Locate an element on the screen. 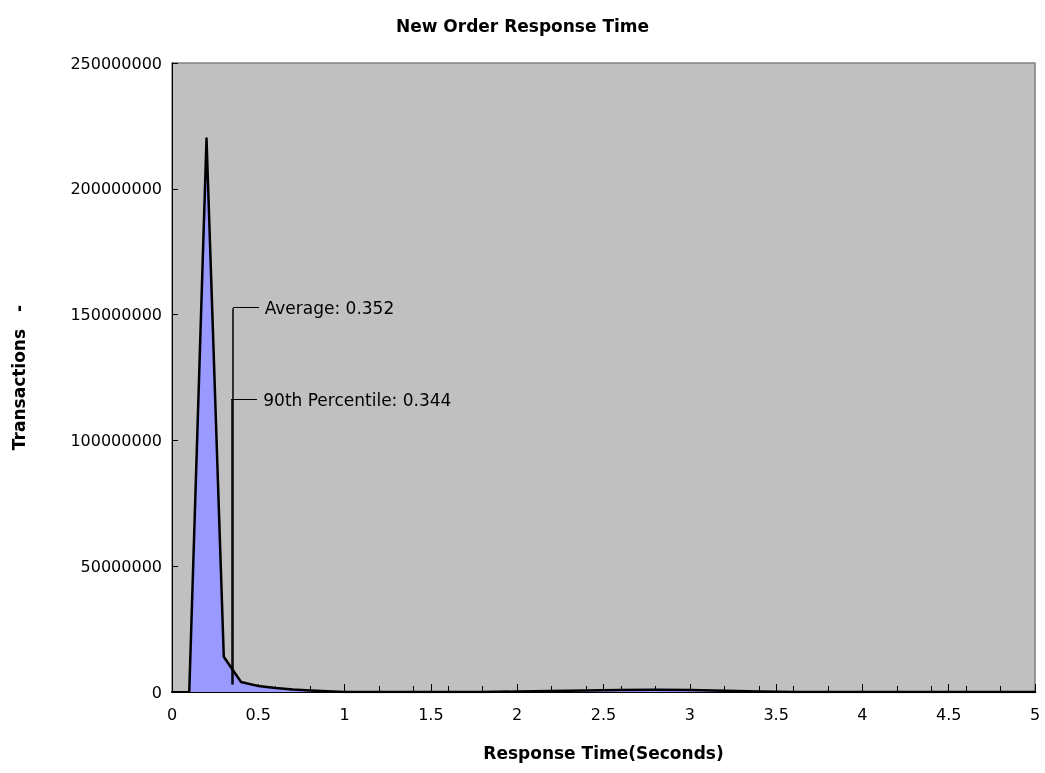  y-tick-label: 200000000 is located at coordinates (116, 189).